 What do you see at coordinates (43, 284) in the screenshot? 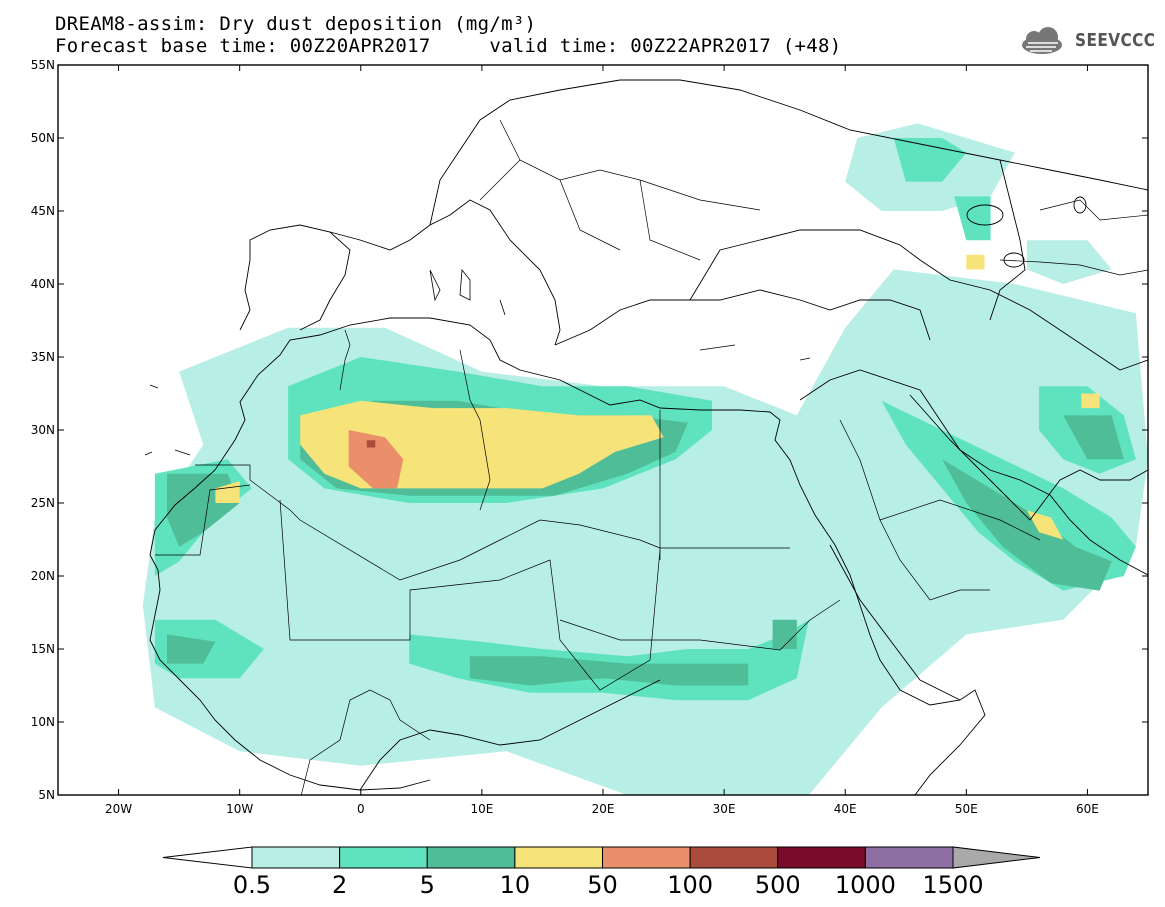
I see `lat-label: 40N` at bounding box center [43, 284].